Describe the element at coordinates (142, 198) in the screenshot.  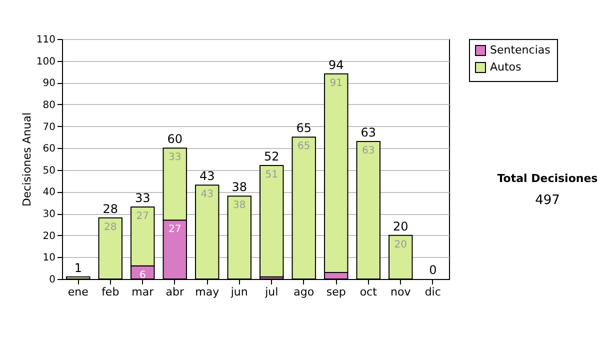
I see `total-label: 33` at that location.